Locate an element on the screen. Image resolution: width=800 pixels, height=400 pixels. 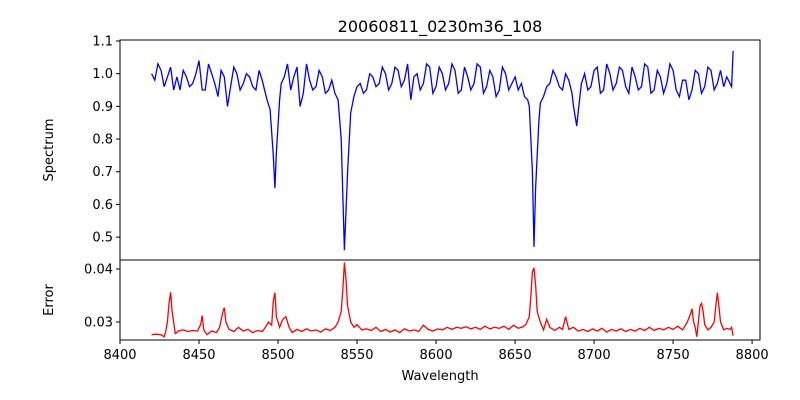
y-tick-label: 0.6 is located at coordinates (102, 205).